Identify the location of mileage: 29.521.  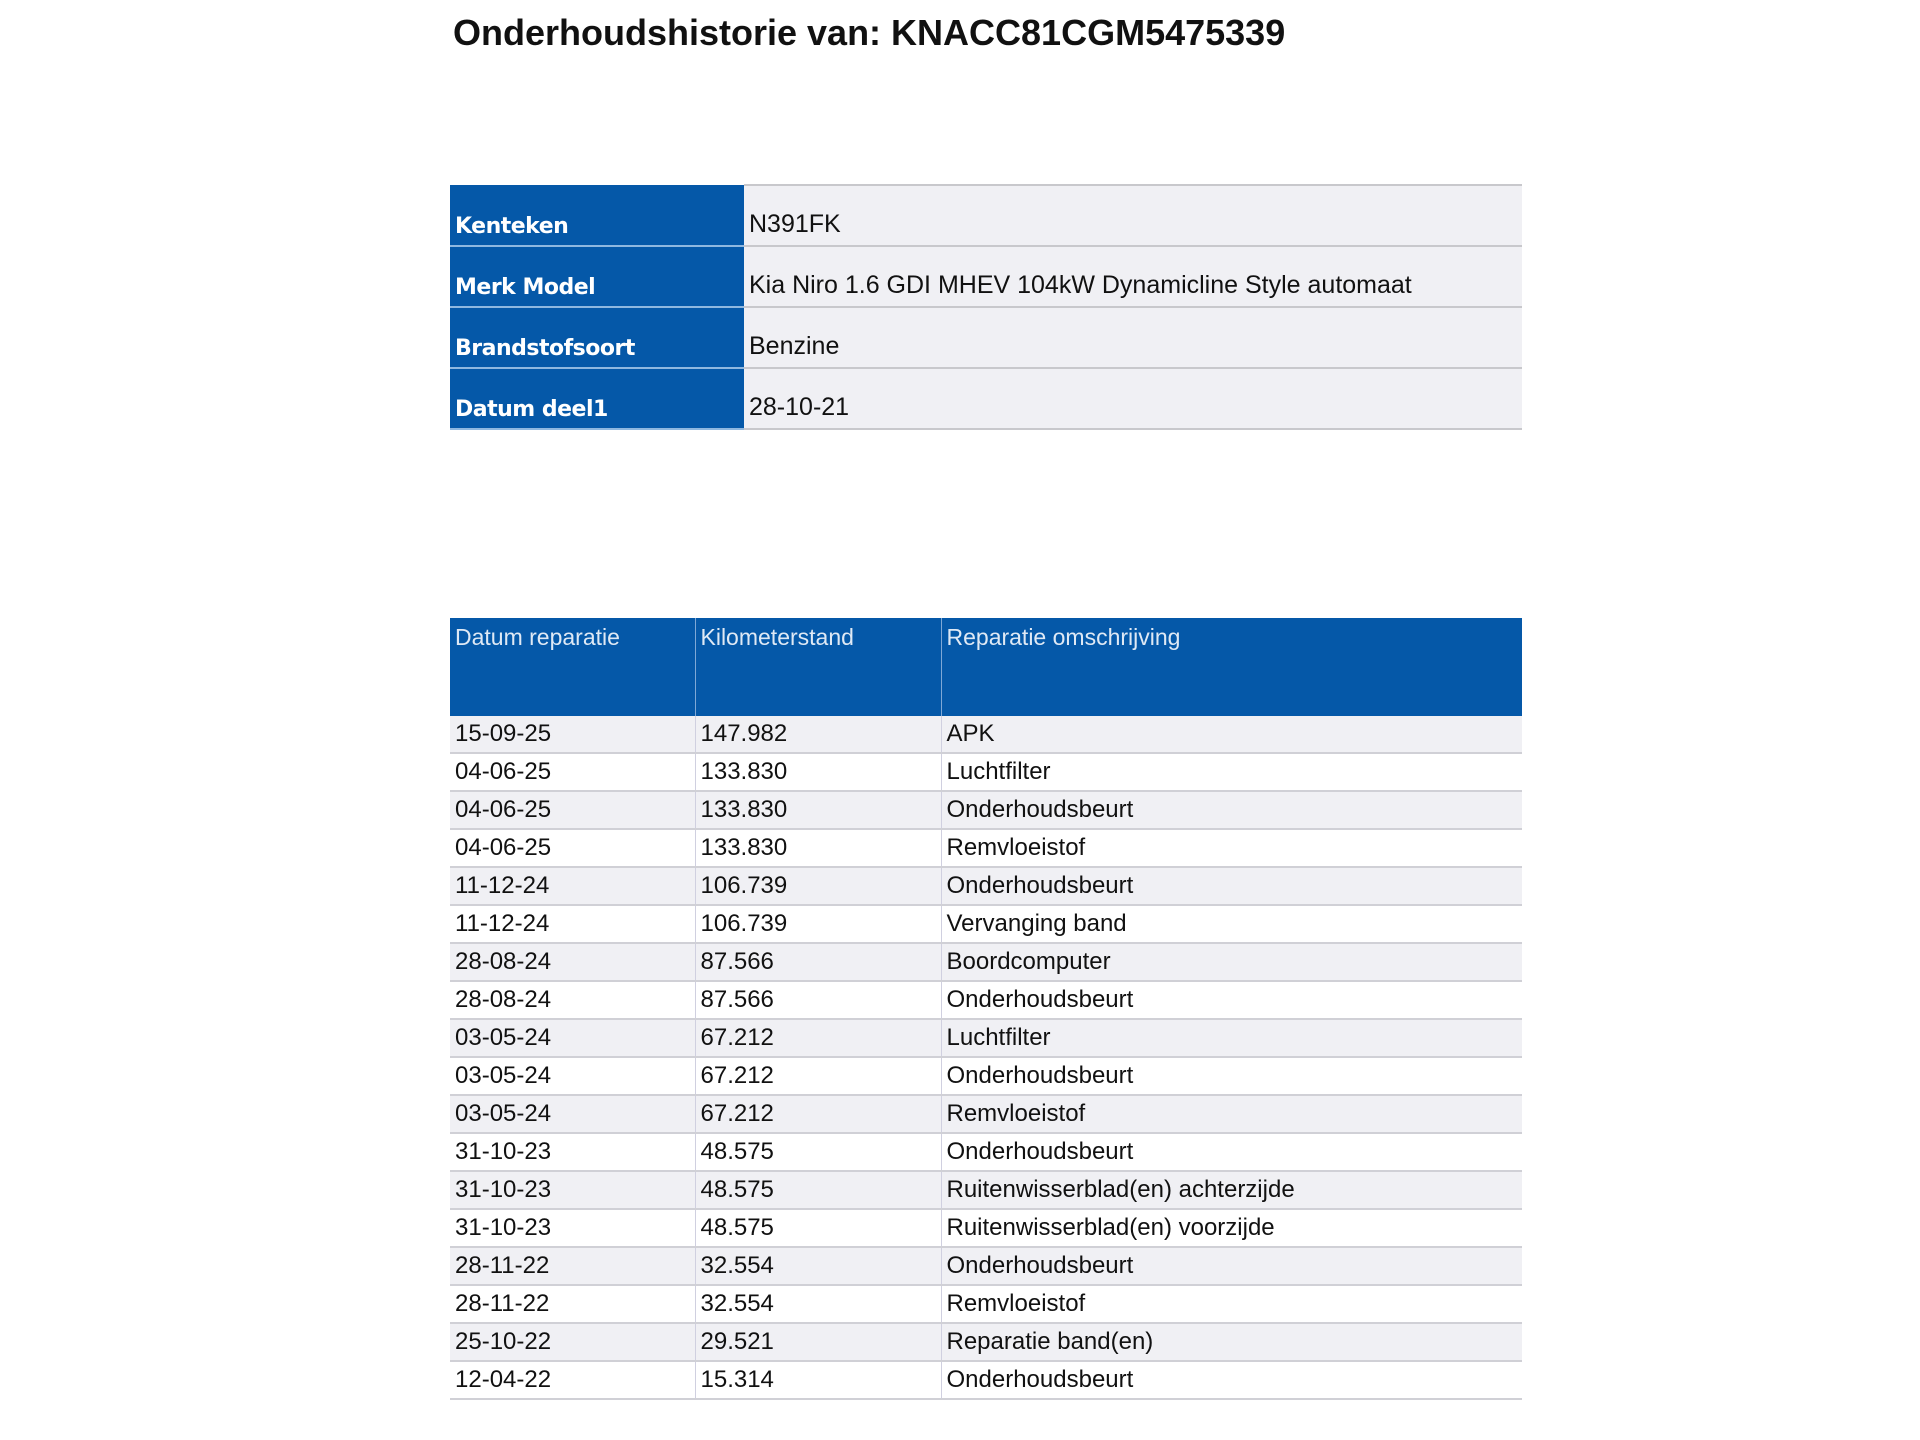
(817, 1342).